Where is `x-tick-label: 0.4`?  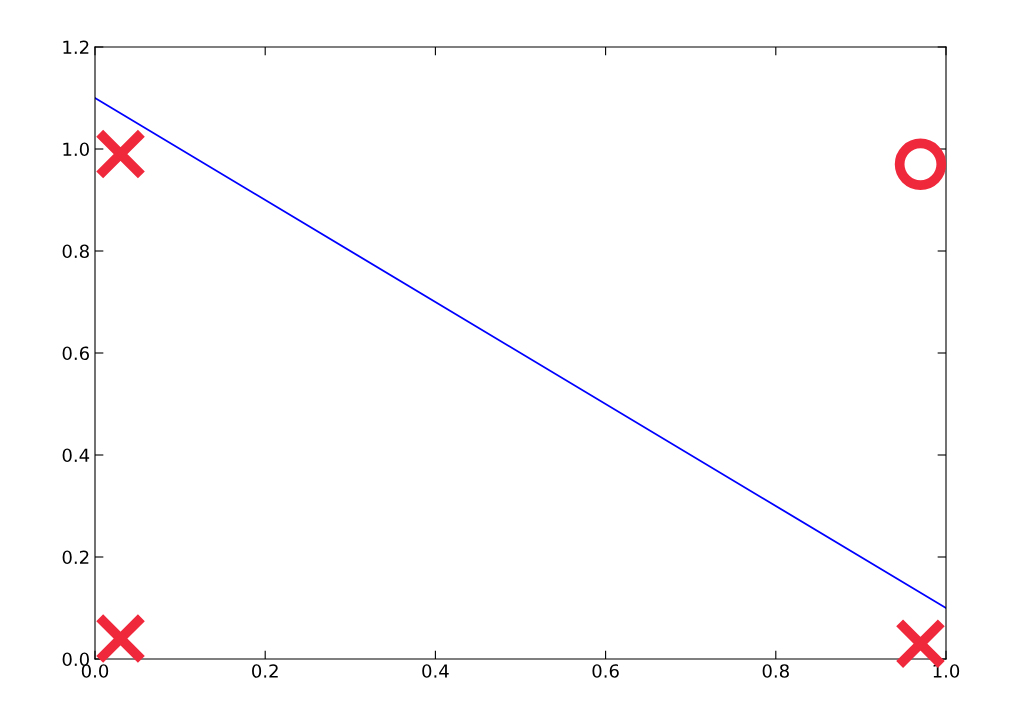
x-tick-label: 0.4 is located at coordinates (435, 671).